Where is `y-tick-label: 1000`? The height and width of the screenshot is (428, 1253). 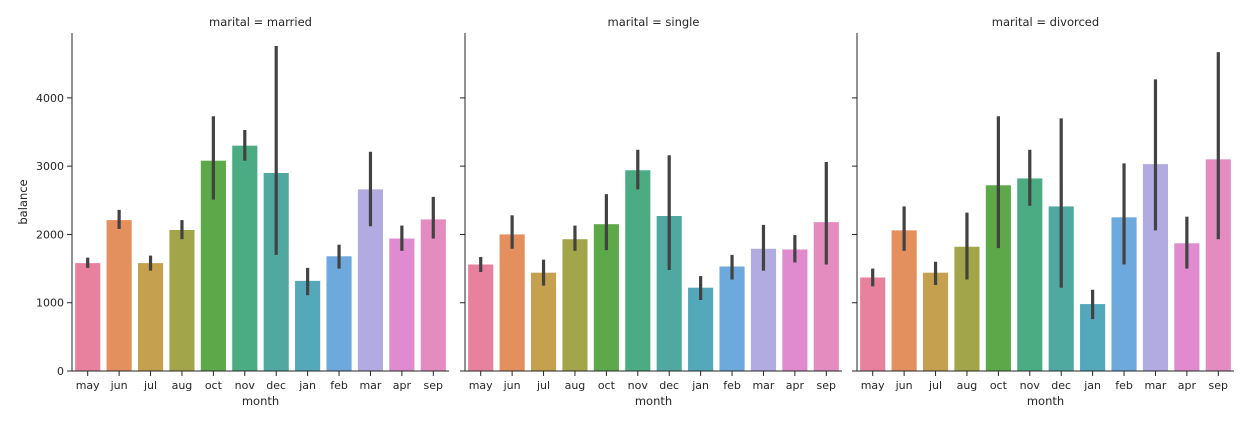
y-tick-label: 1000 is located at coordinates (50, 303).